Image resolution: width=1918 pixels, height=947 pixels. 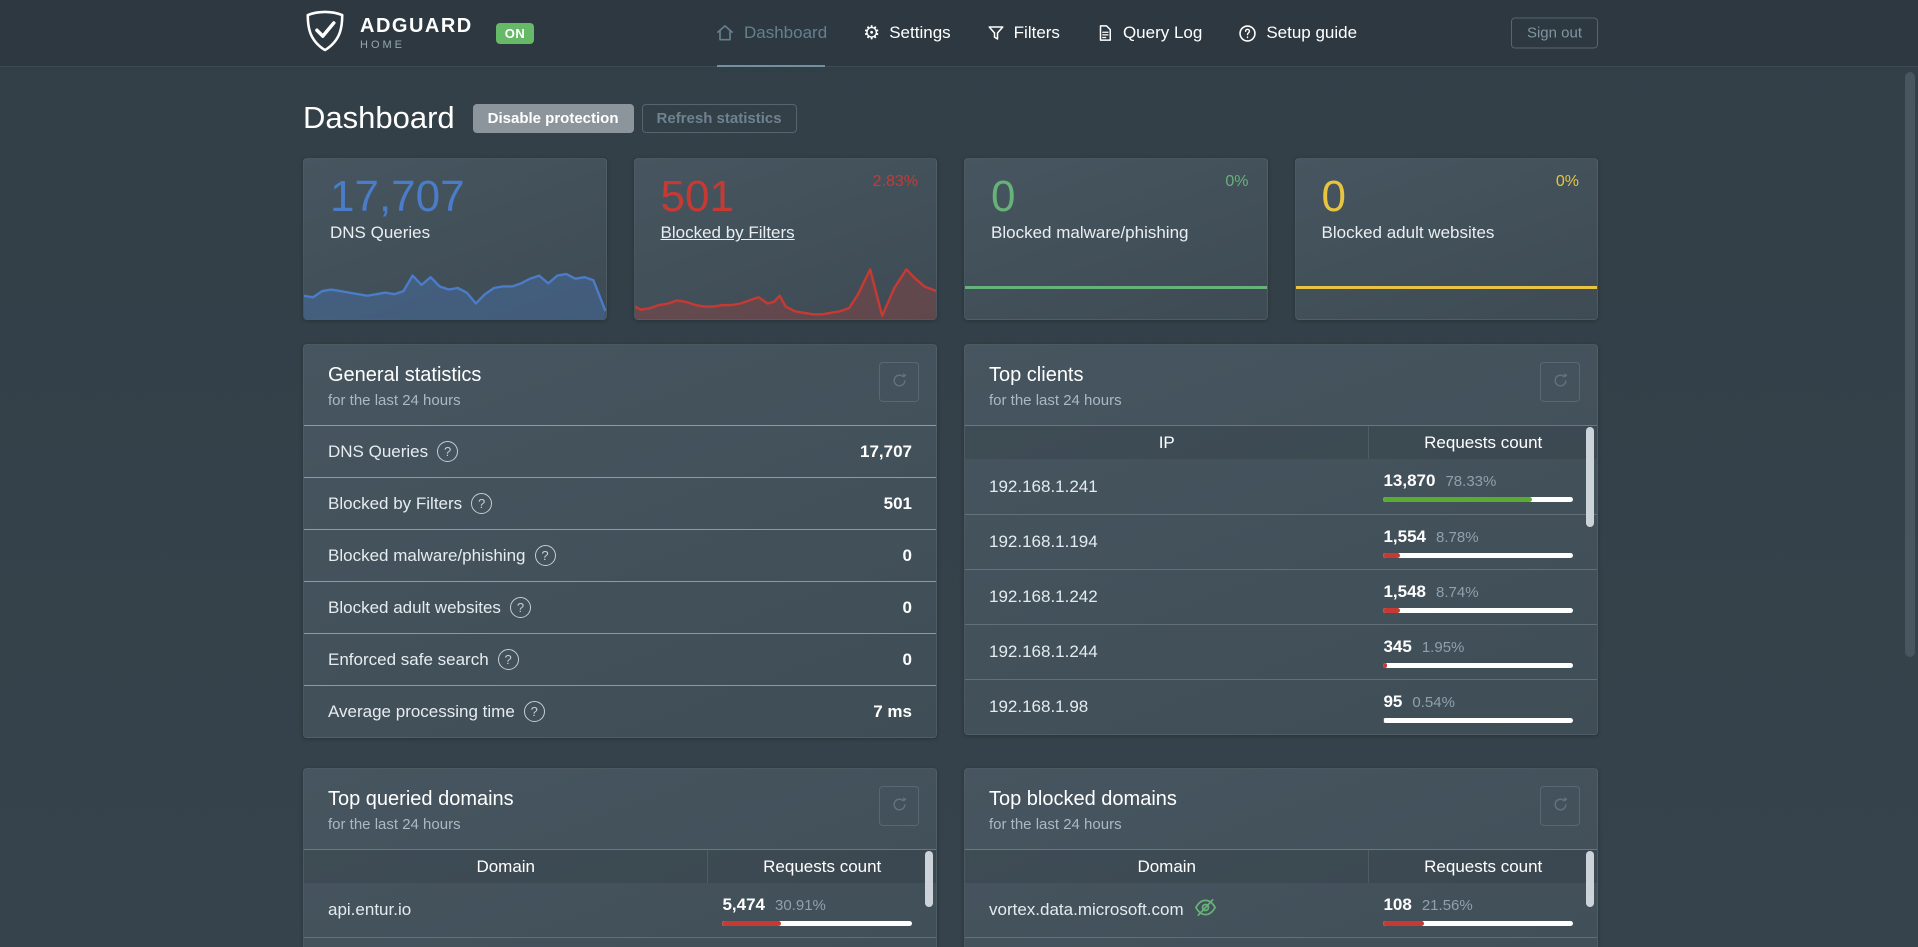 I want to click on card-value: 17,707, so click(x=397, y=196).